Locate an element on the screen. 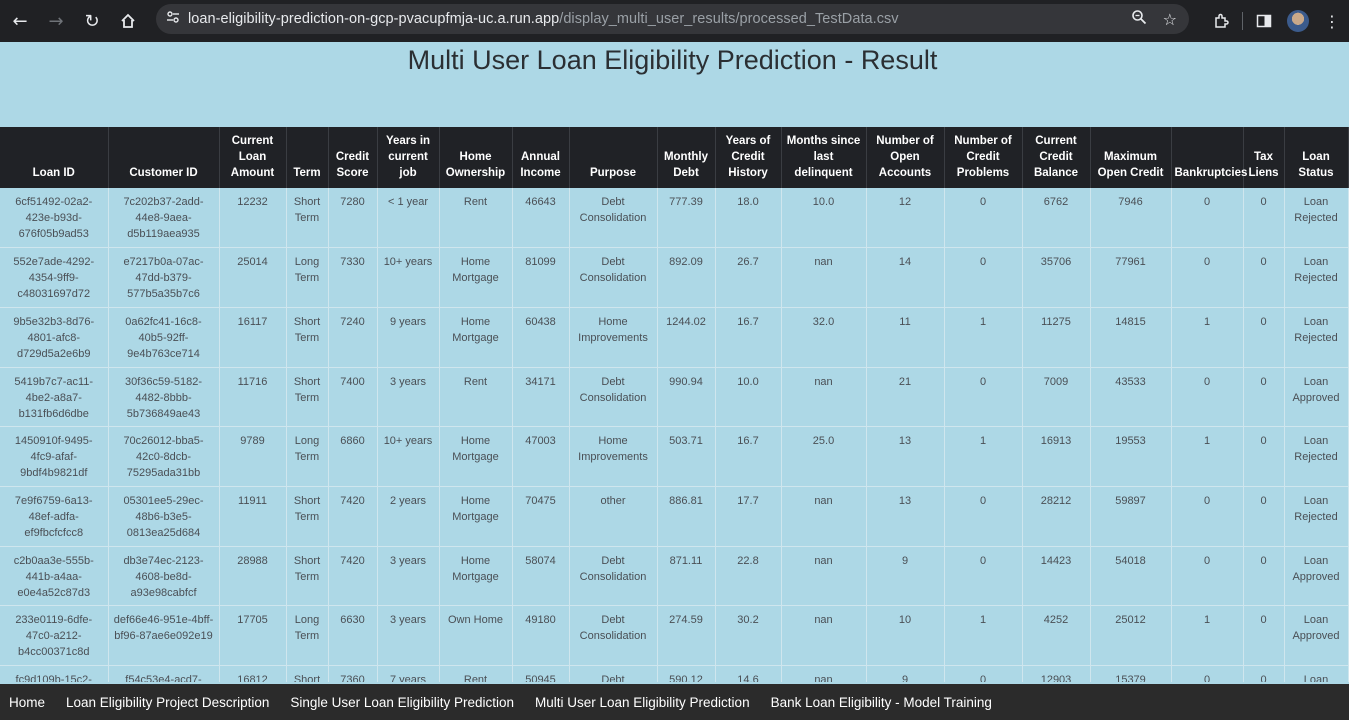 The width and height of the screenshot is (1349, 720). menu-icon: ⋮ is located at coordinates (1332, 21).